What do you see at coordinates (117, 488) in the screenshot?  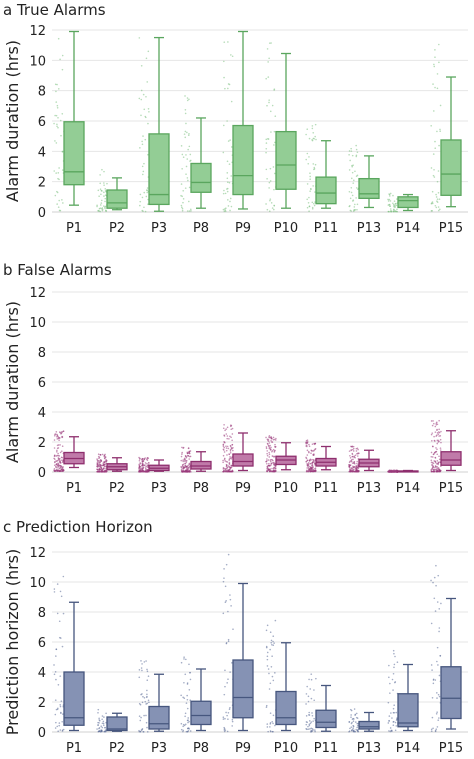 I see `x-tick-label: P2` at bounding box center [117, 488].